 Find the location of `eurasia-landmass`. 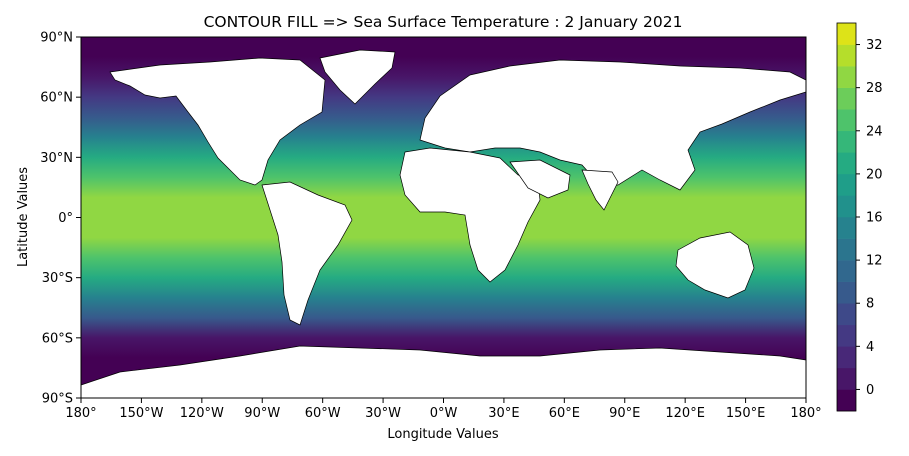

eurasia-landmass is located at coordinates (612, 125).